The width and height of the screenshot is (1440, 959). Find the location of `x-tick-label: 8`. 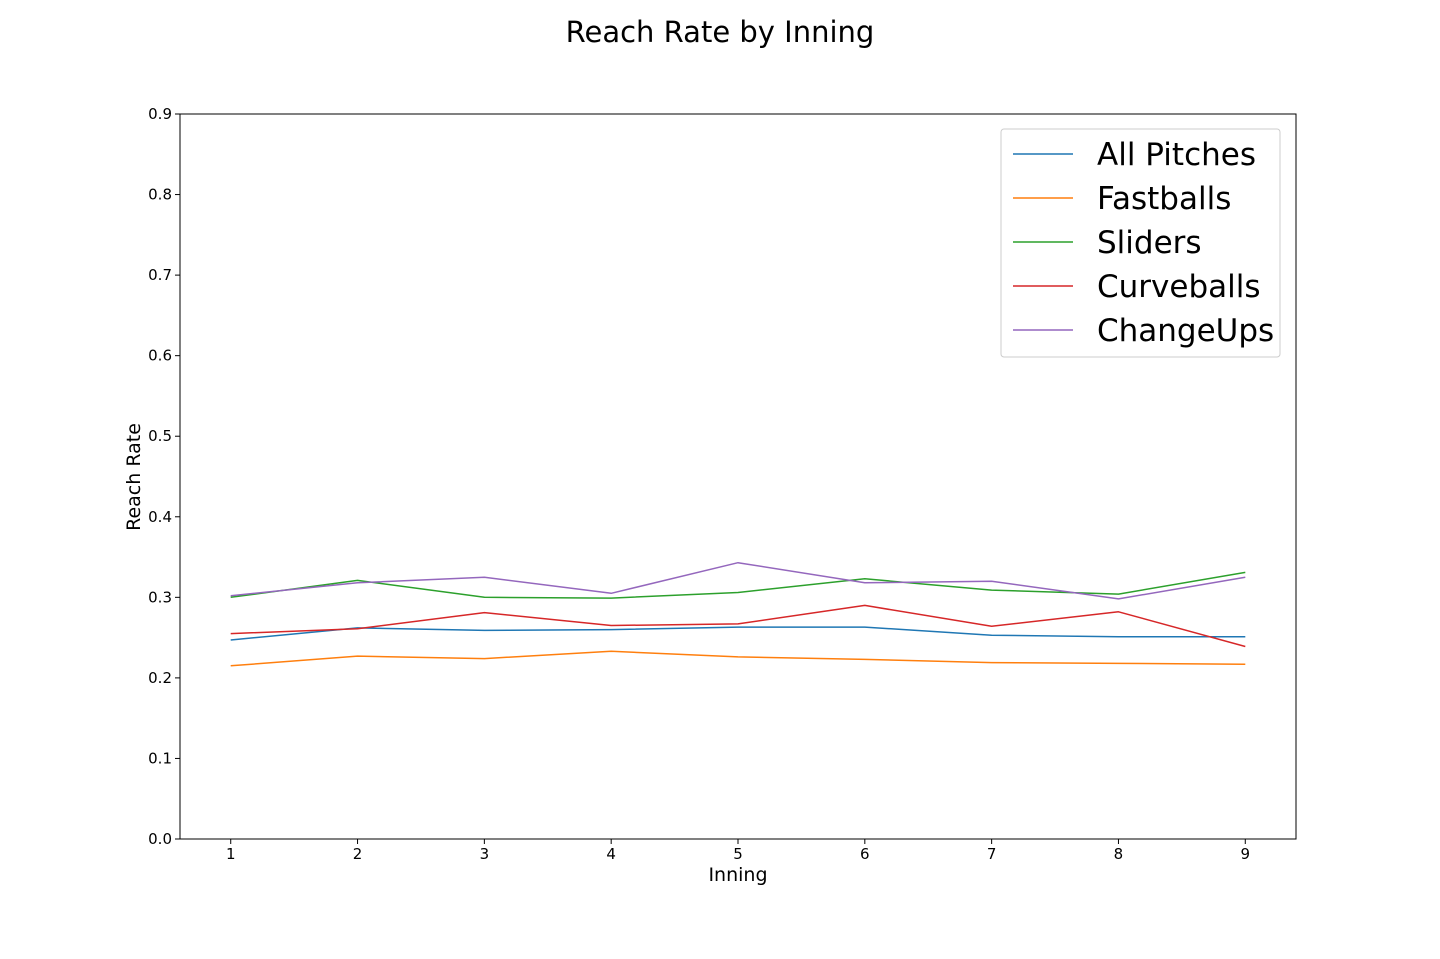

x-tick-label: 8 is located at coordinates (1119, 854).